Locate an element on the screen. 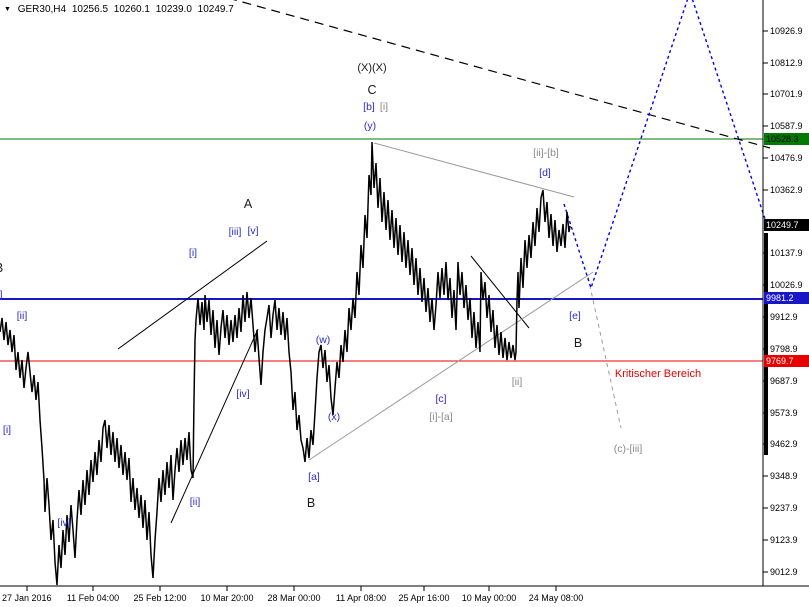 The height and width of the screenshot is (607, 809). wave-label: (w) is located at coordinates (323, 340).